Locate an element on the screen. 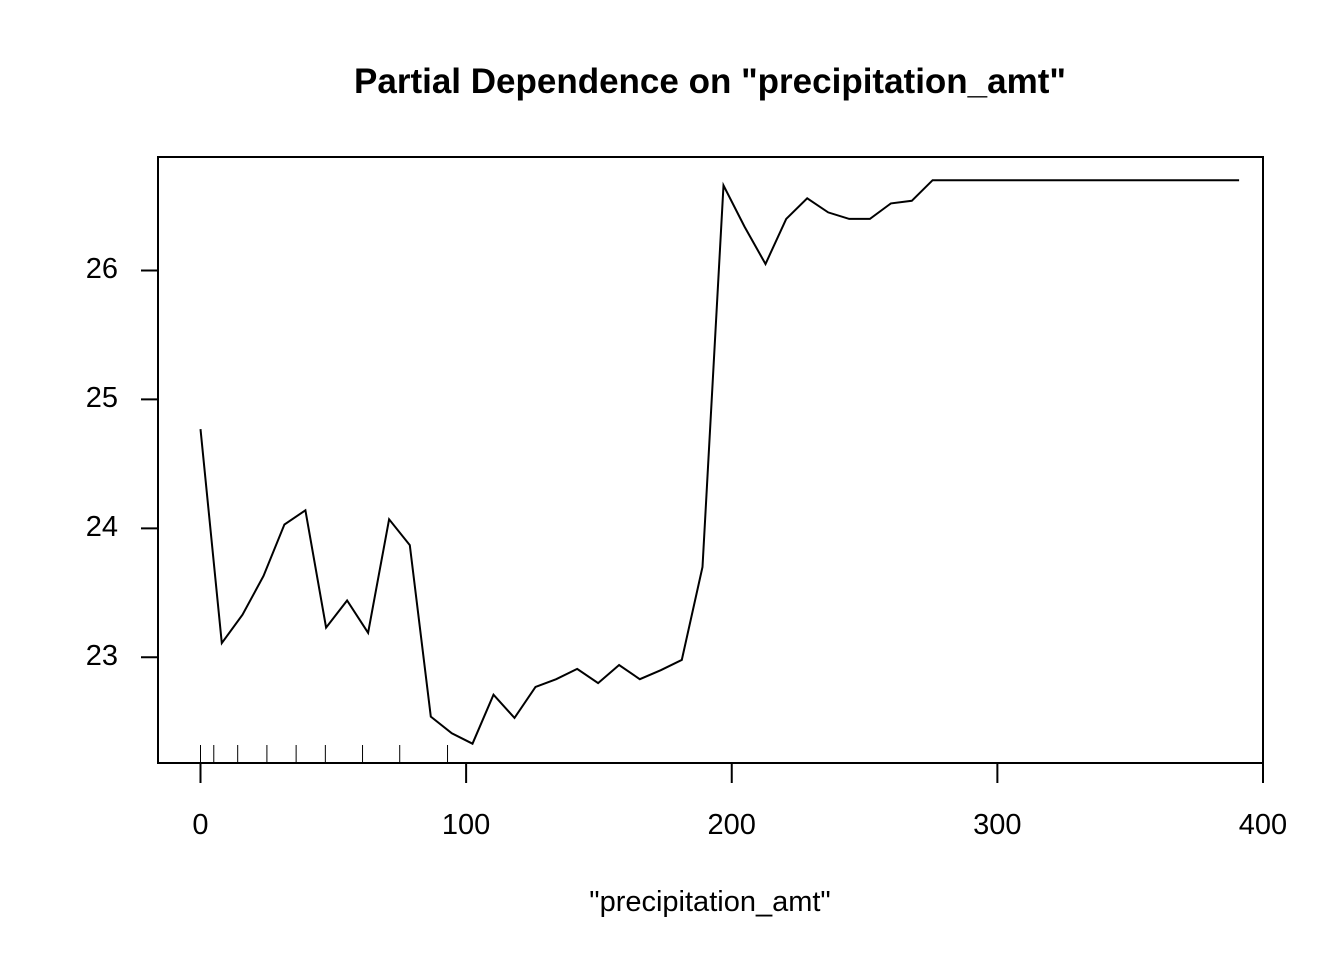 Image resolution: width=1344 pixels, height=960 pixels. y-axis: 23 24 25 26 is located at coordinates (122, 462).